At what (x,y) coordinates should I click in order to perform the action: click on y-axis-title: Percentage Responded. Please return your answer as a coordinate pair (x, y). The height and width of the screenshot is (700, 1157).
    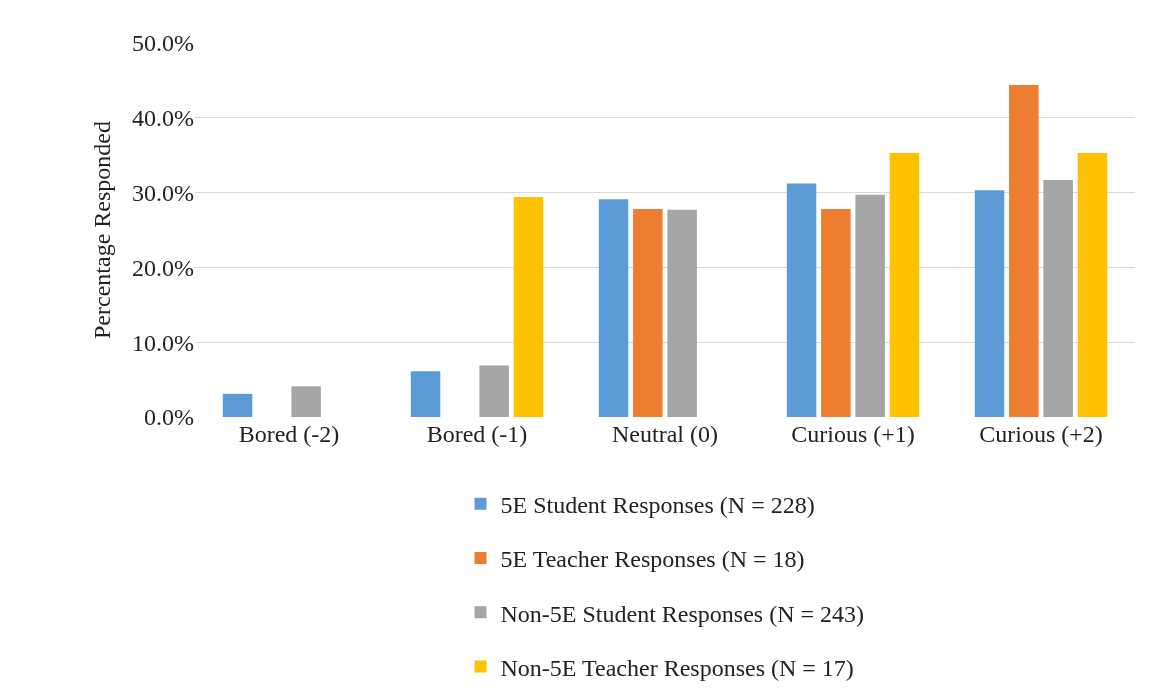
    Looking at the image, I should click on (102, 230).